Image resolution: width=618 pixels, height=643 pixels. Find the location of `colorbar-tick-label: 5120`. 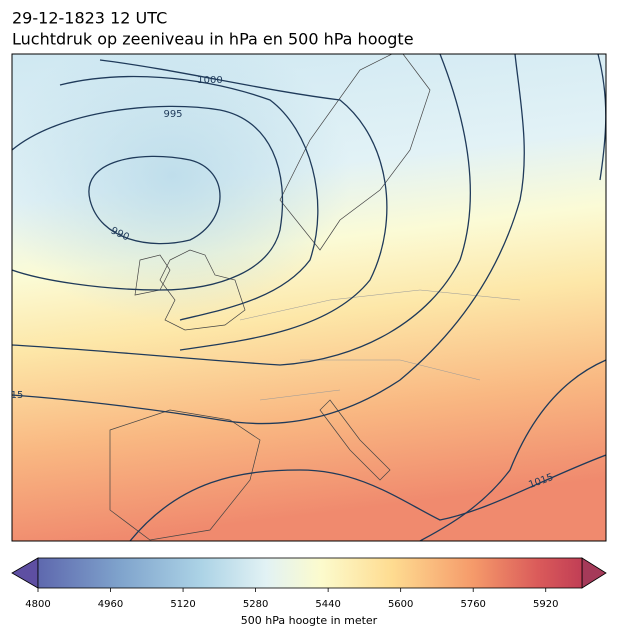

colorbar-tick-label: 5120 is located at coordinates (182, 604).